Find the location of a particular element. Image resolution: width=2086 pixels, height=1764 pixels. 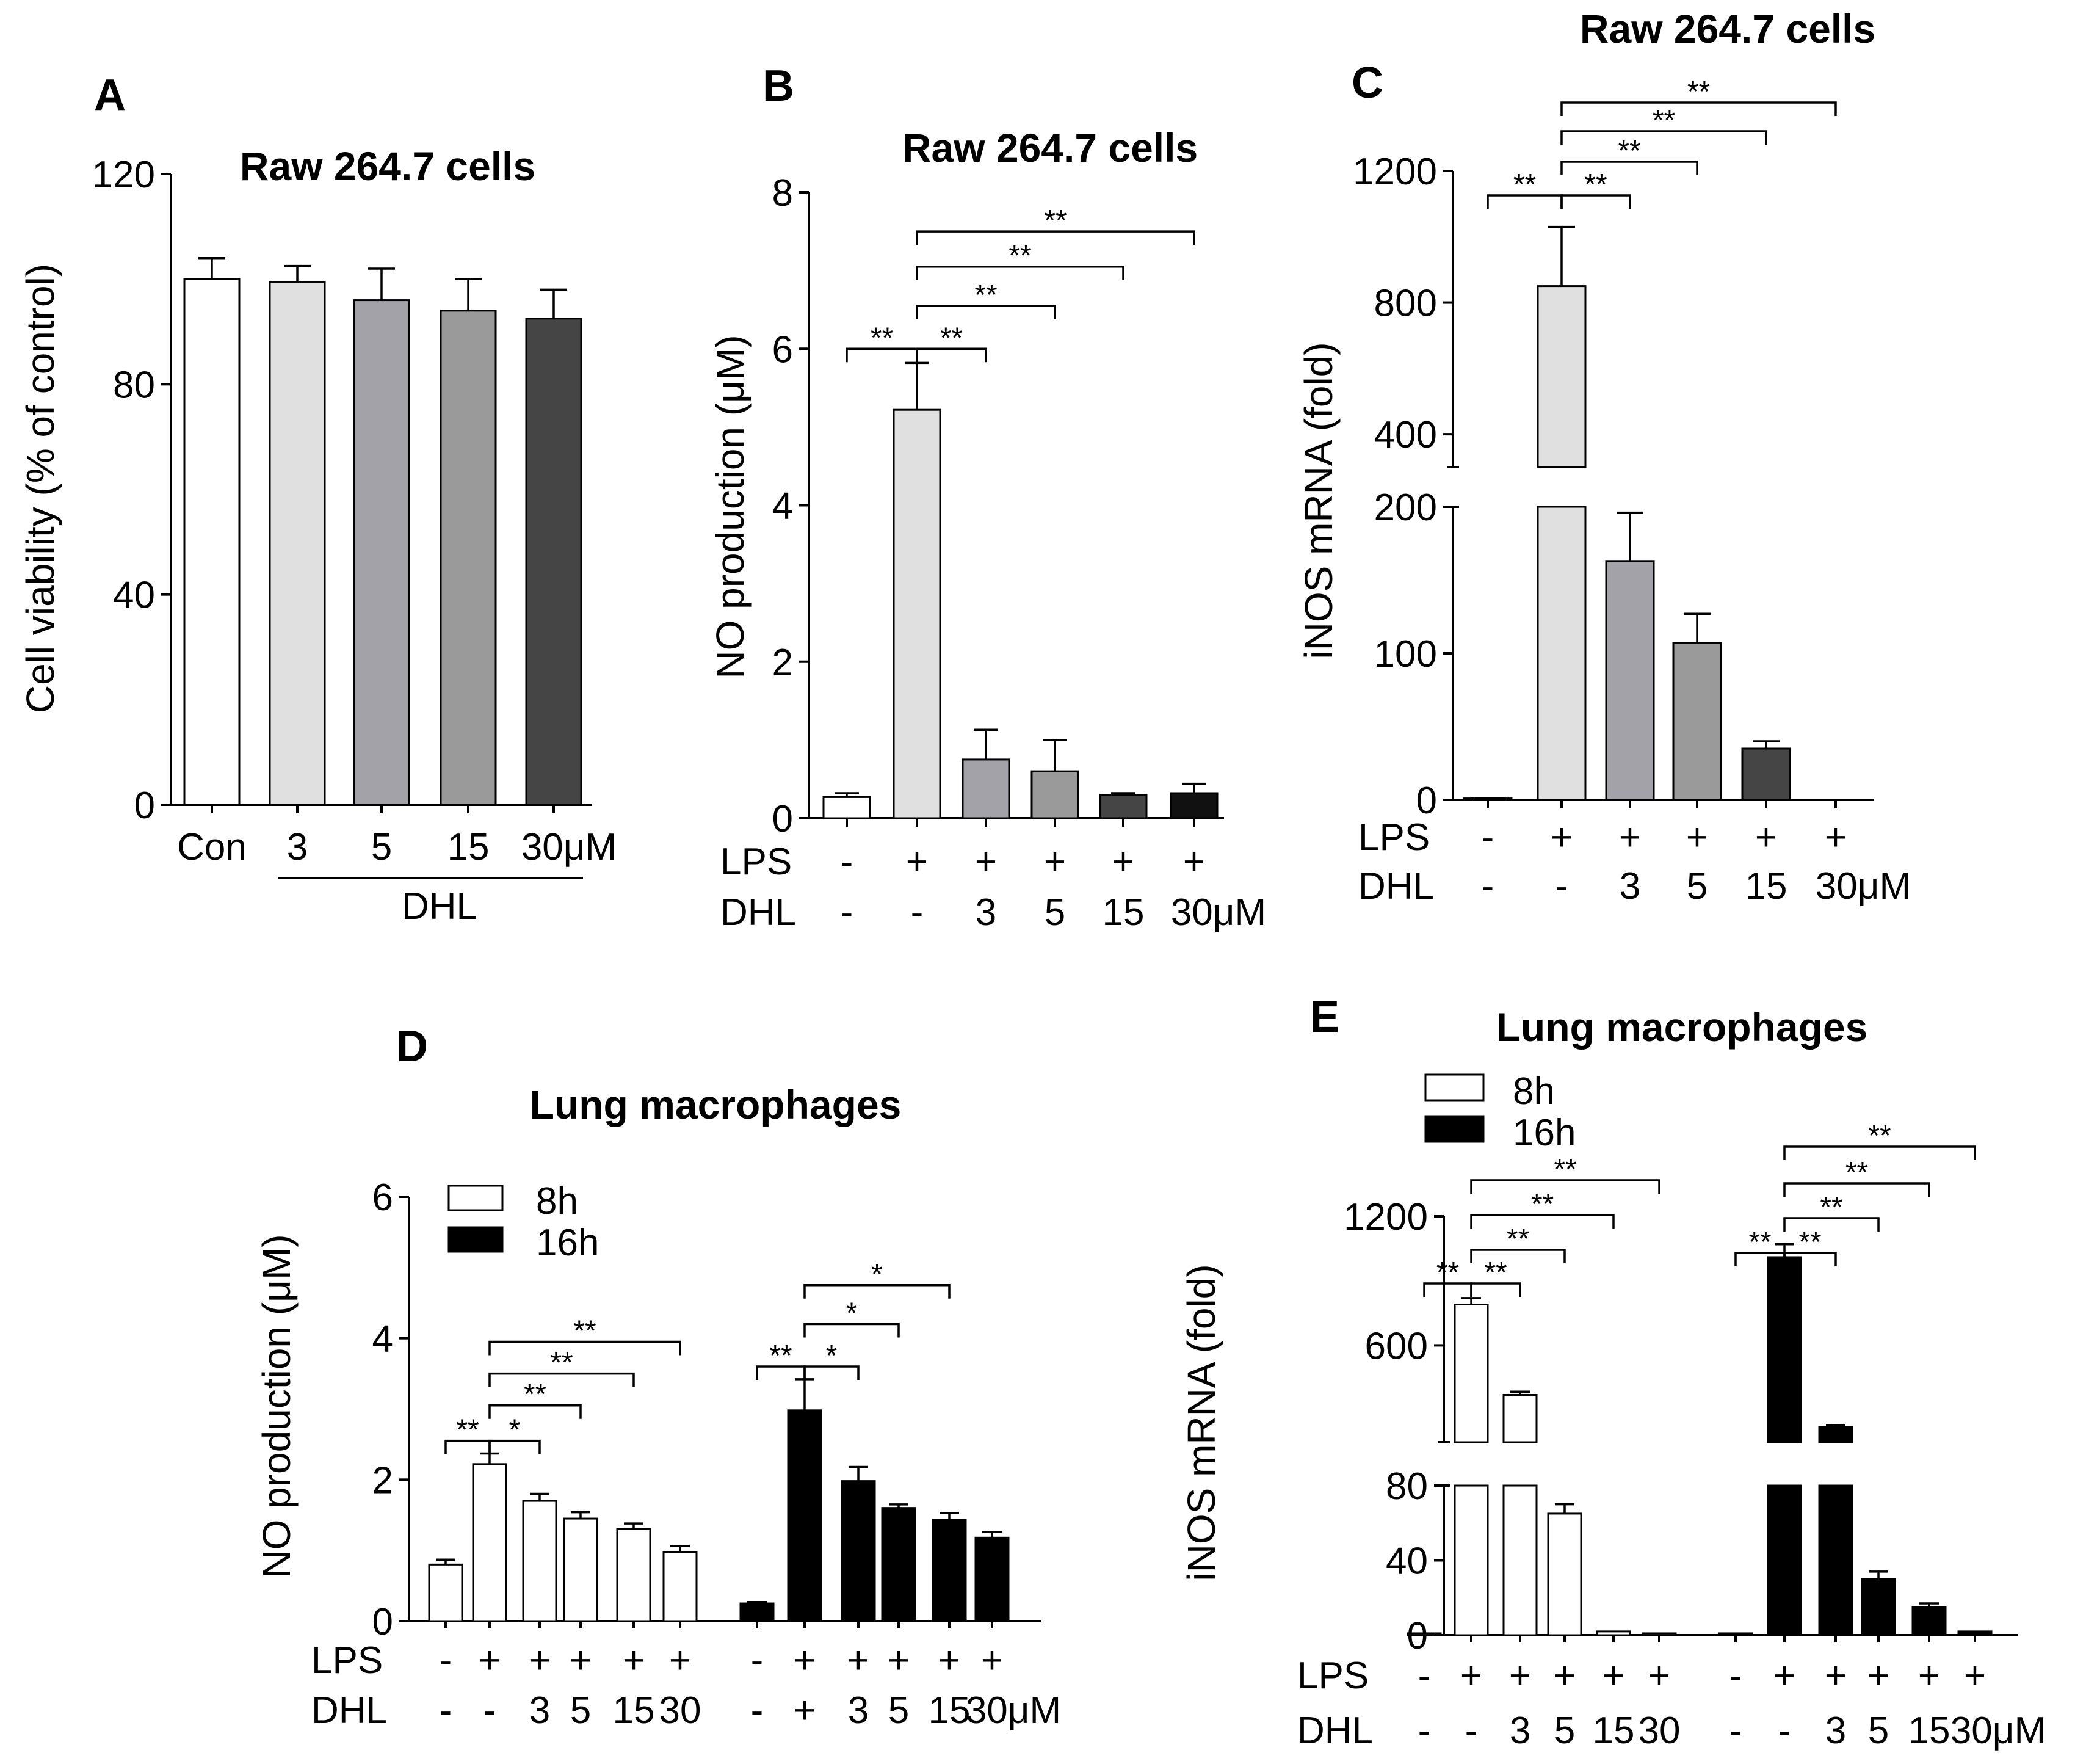

panel-d-row-label: LPS is located at coordinates (347, 1660).